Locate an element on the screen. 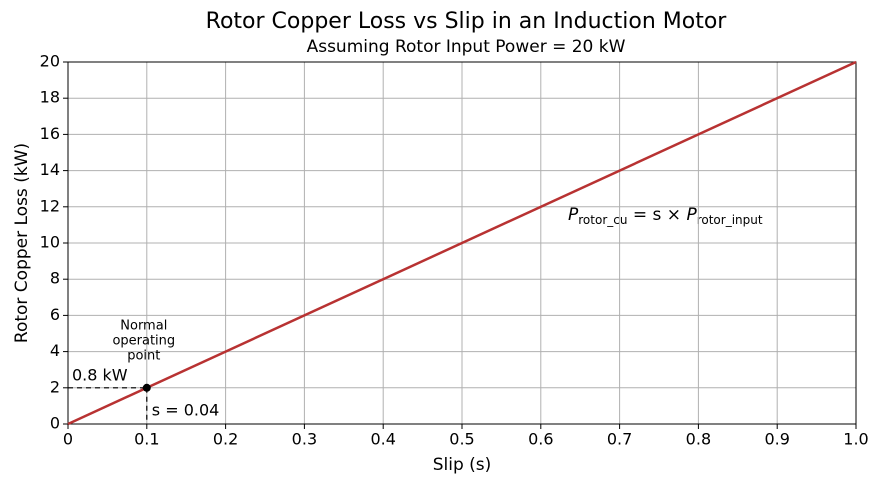 This screenshot has height=480, width=880. y-tick-label: 6 is located at coordinates (55, 314).